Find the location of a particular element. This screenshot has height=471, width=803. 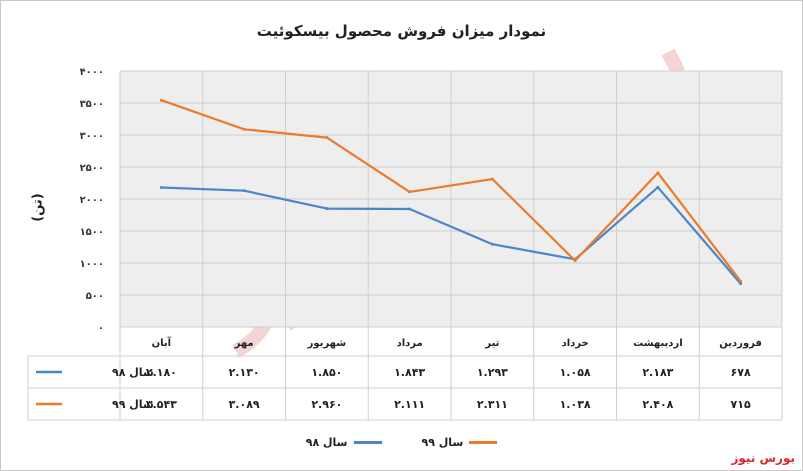

table-series-name-1: سال ۹۹ is located at coordinates (133, 404).